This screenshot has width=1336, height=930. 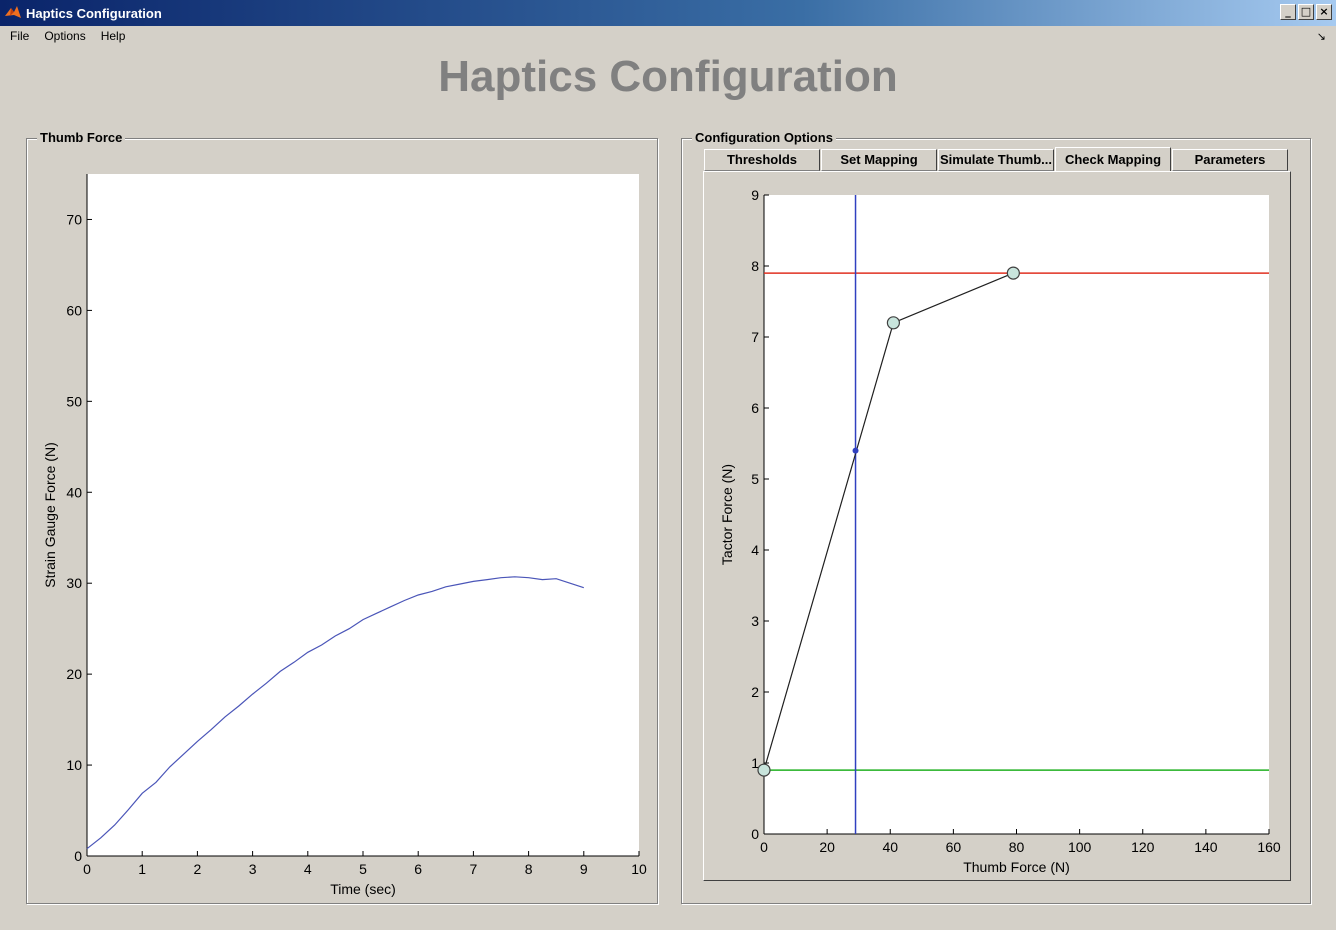 I want to click on y-tick-label: 50, so click(x=74, y=401).